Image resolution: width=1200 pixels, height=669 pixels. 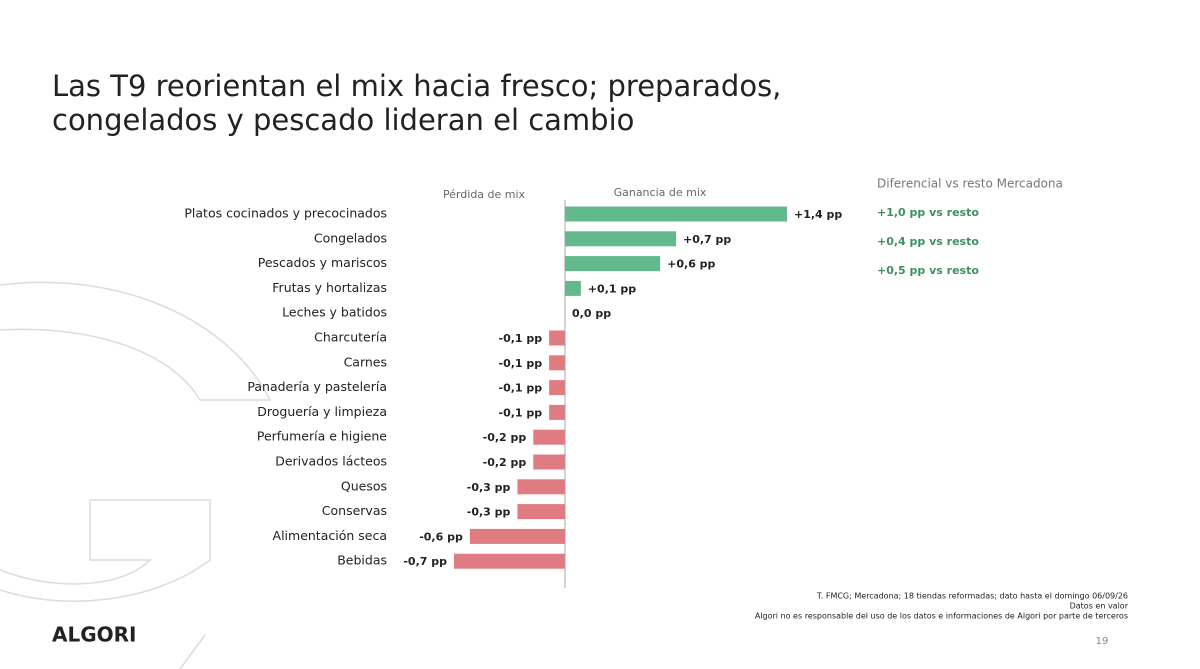 What do you see at coordinates (334, 312) in the screenshot?
I see `category-label: Leches y batidos` at bounding box center [334, 312].